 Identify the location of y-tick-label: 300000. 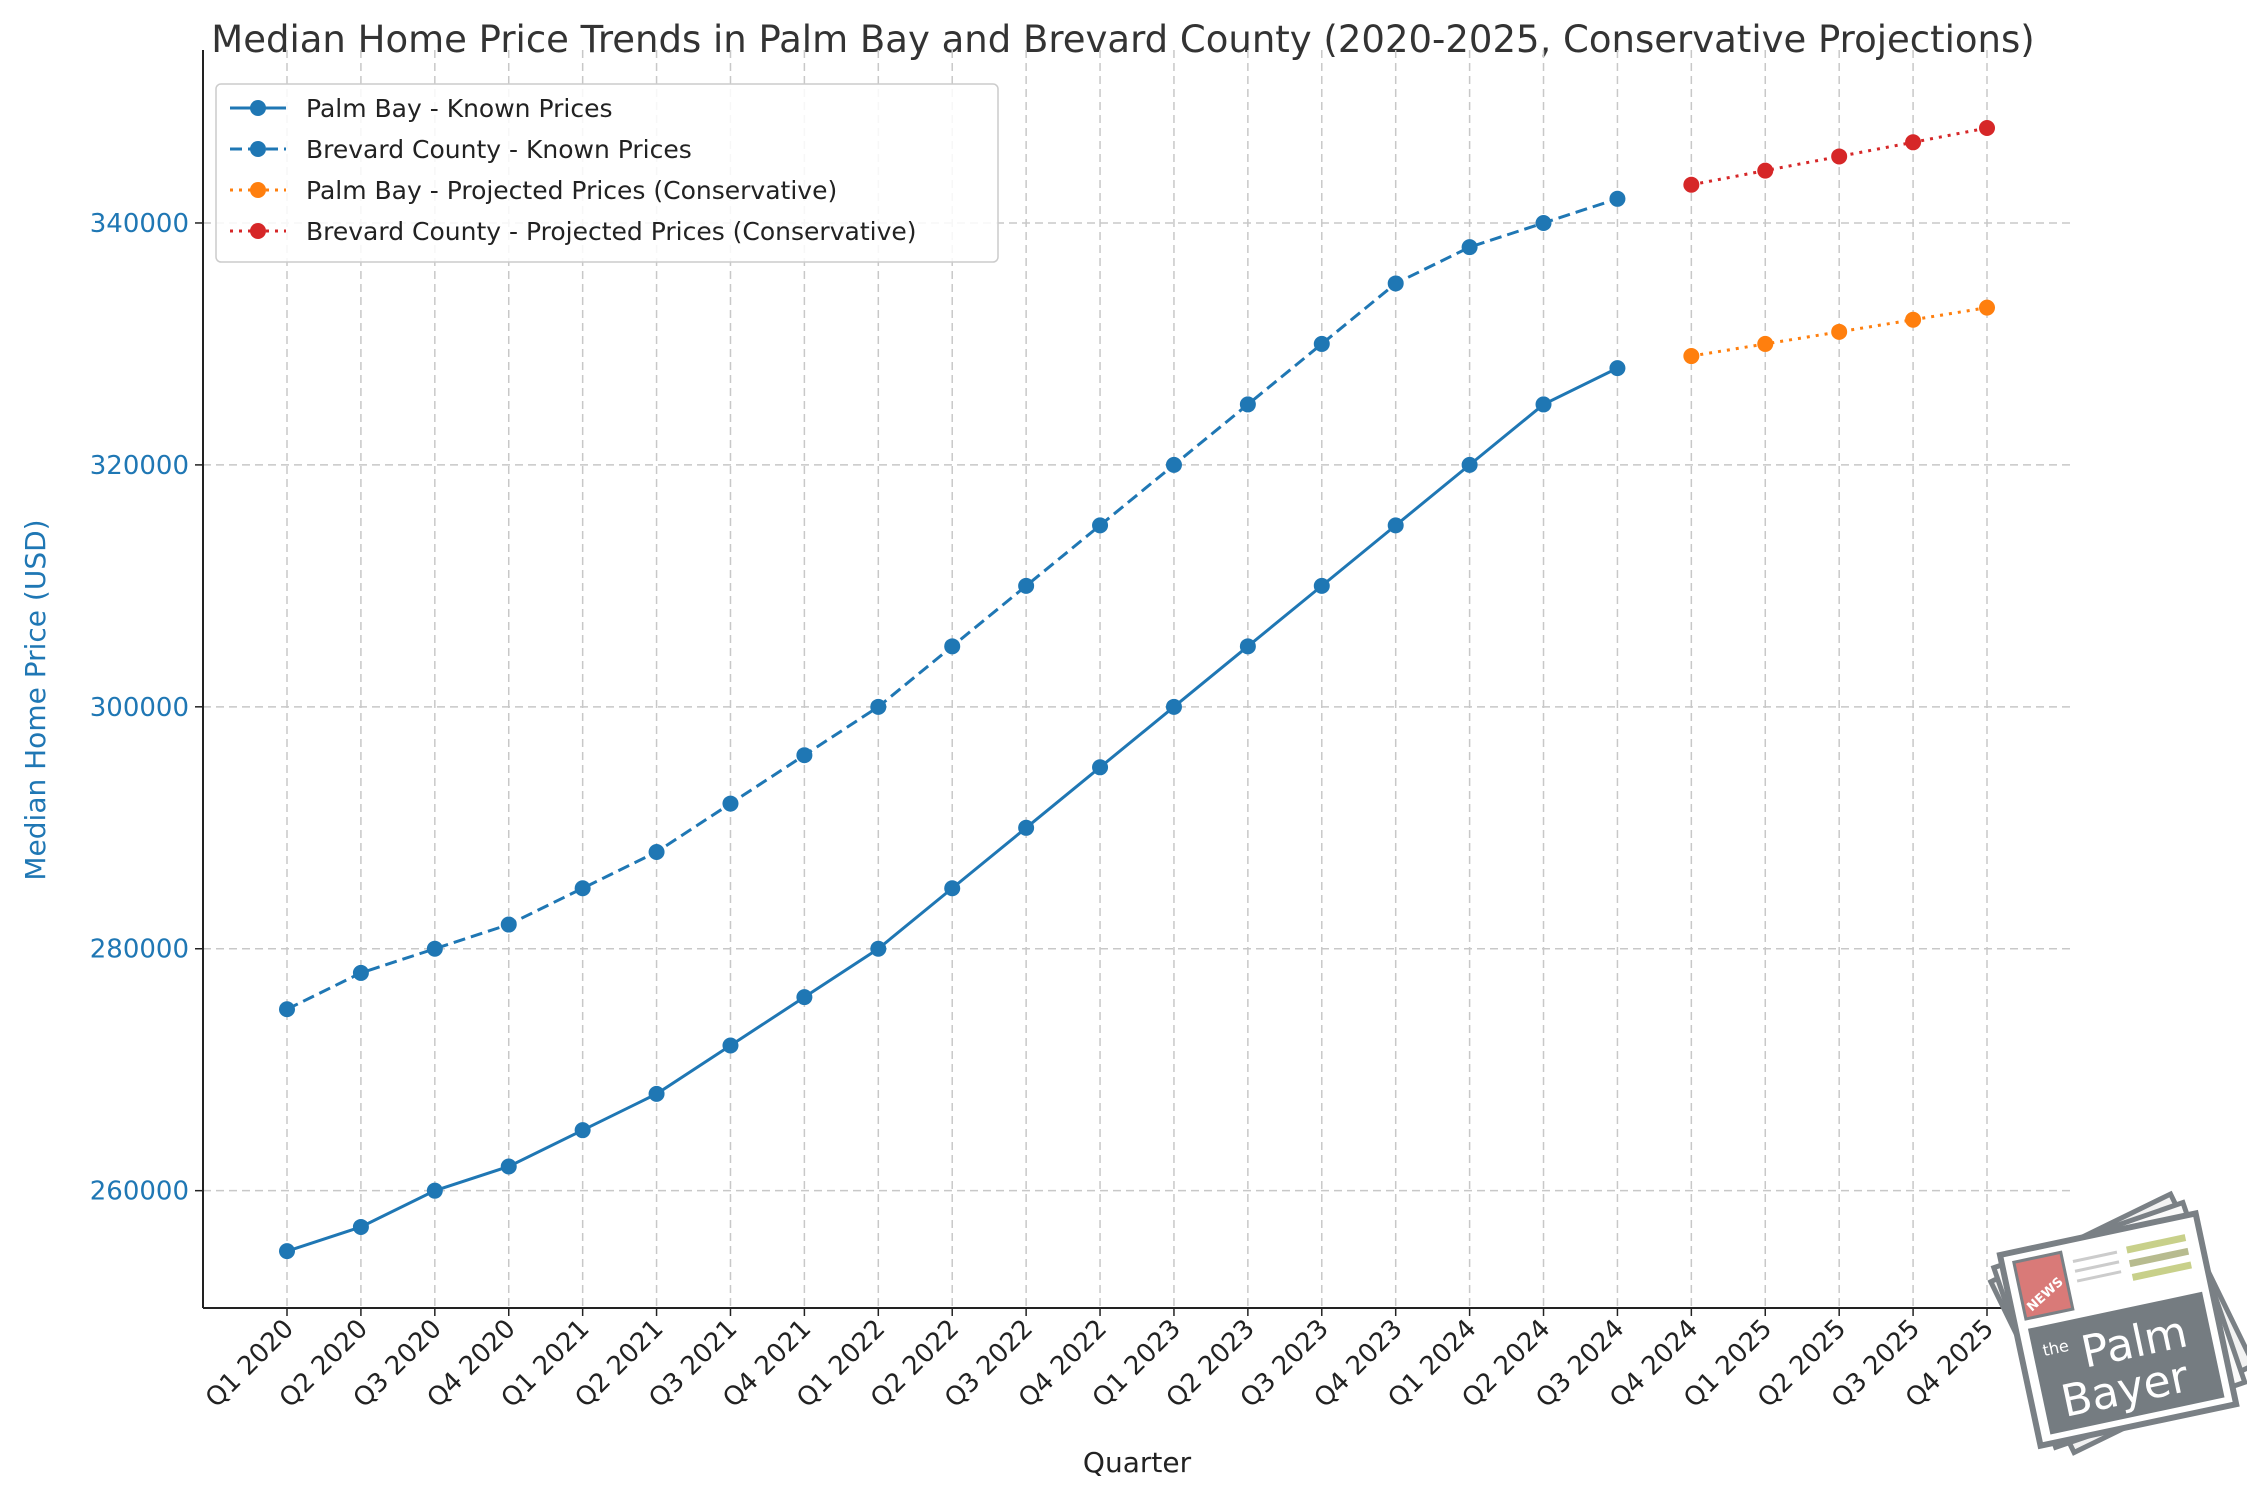
(139, 708).